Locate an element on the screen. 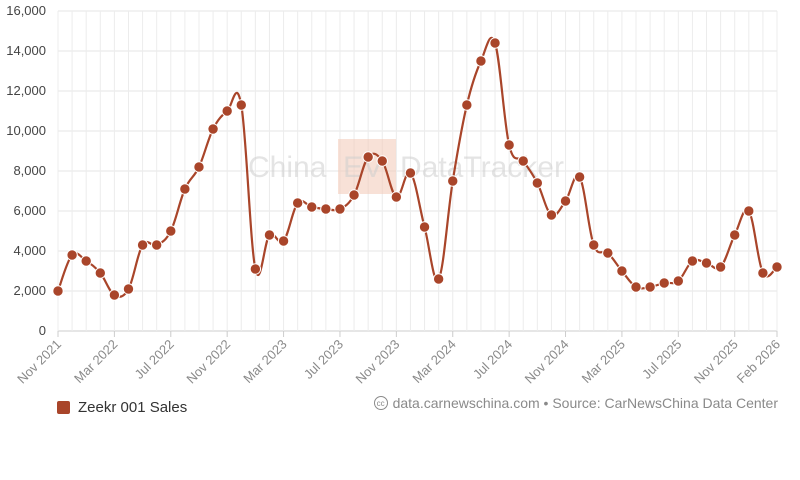 The height and width of the screenshot is (480, 800). x-tick-label: Nov 2021 is located at coordinates (39, 362).